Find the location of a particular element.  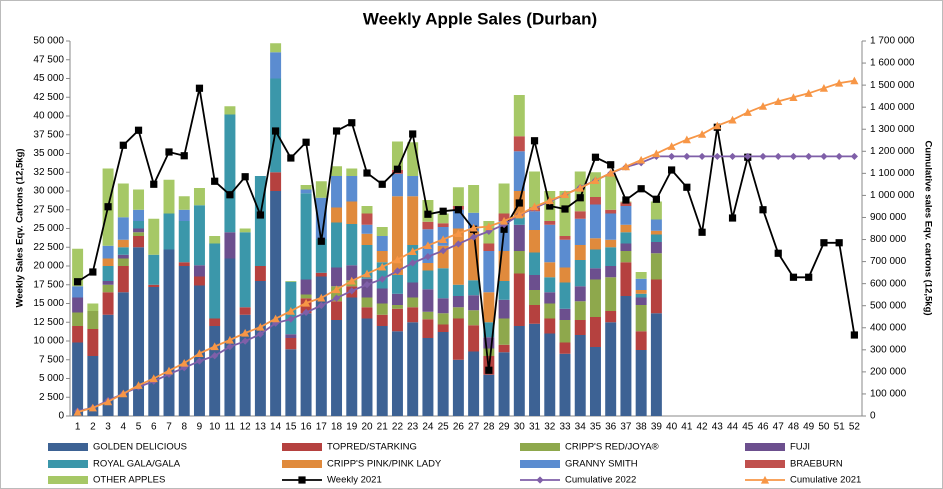

x-tick-label: 23 is located at coordinates (413, 427).